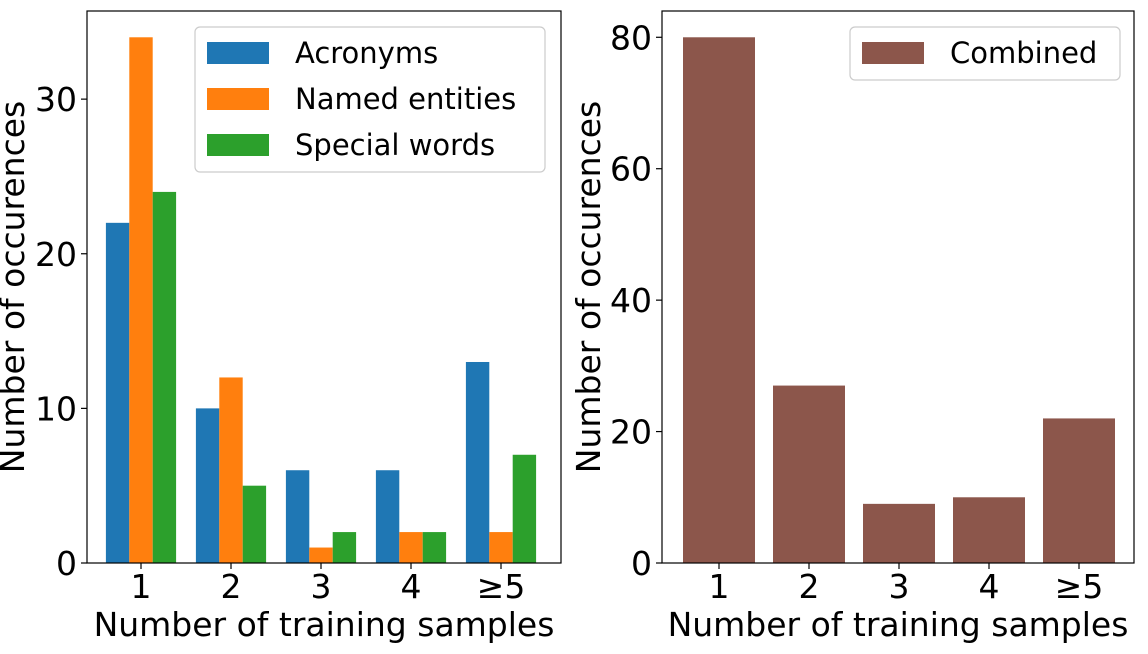 The width and height of the screenshot is (1148, 654). Describe the element at coordinates (405, 99) in the screenshot. I see `legend-label: Named entities` at that location.